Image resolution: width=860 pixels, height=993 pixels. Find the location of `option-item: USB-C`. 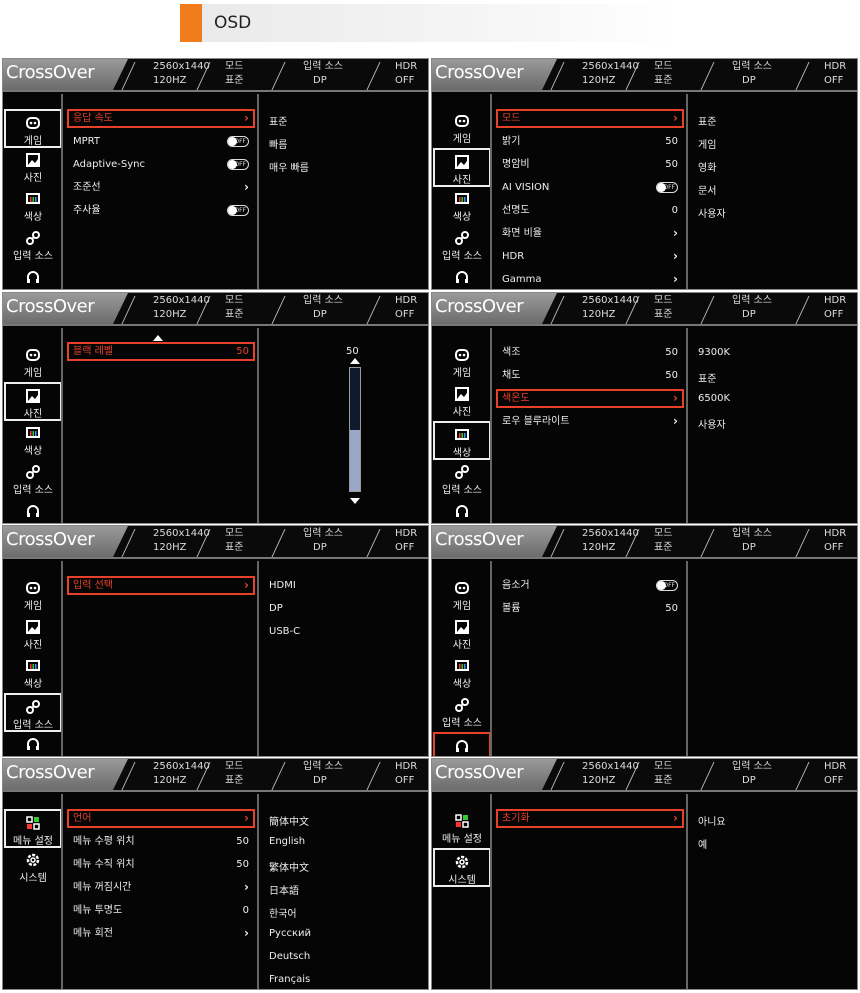

option-item: USB-C is located at coordinates (285, 631).